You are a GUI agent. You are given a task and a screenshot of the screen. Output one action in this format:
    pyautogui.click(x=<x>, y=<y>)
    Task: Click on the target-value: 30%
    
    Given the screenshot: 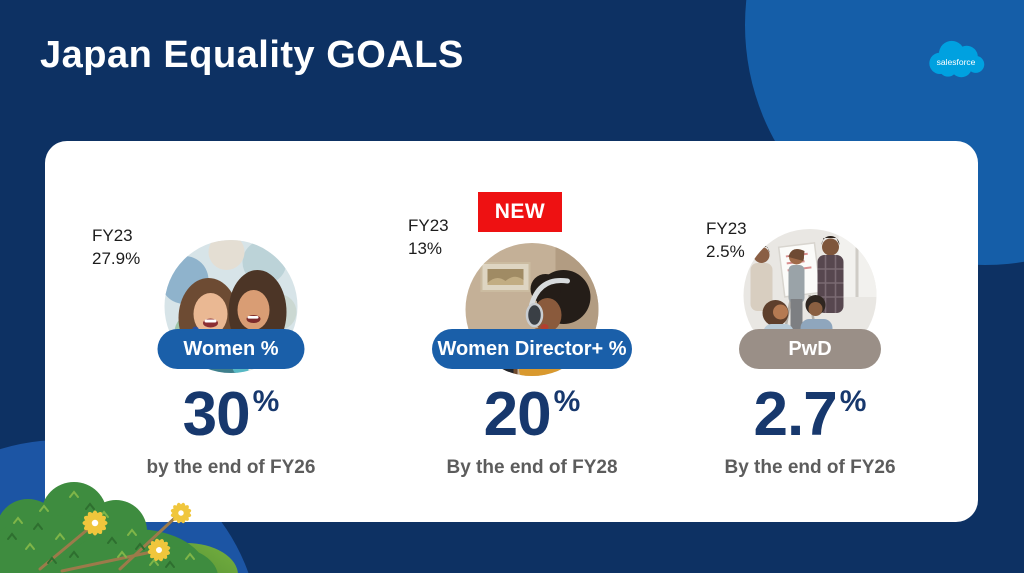 What is the action you would take?
    pyautogui.click(x=231, y=414)
    